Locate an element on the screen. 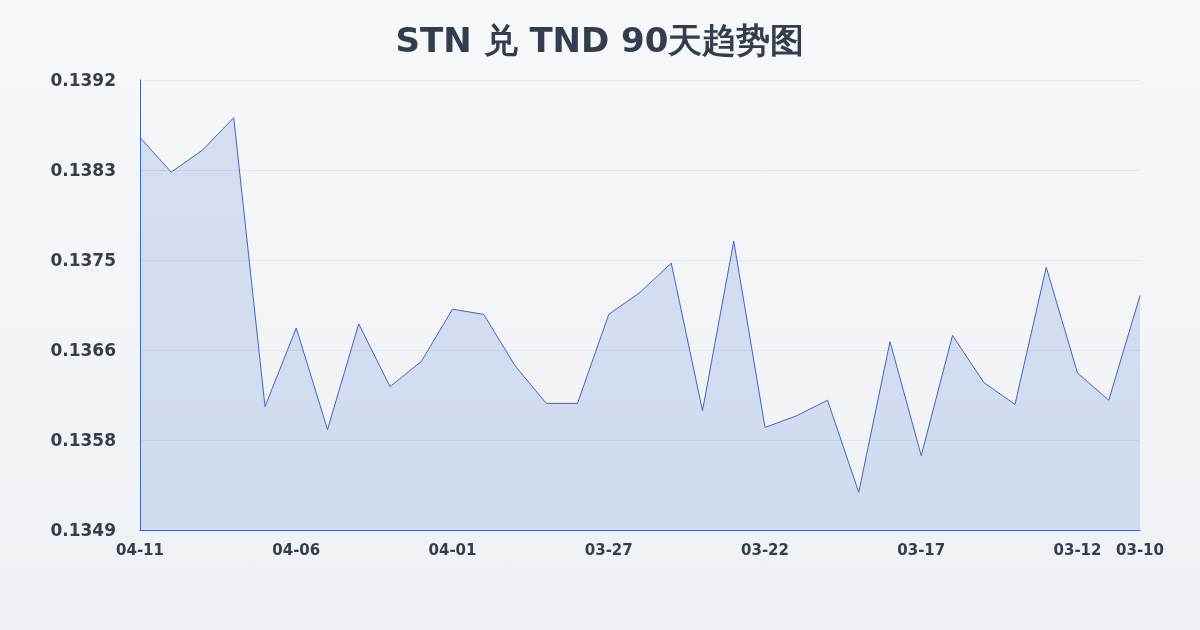 The height and width of the screenshot is (630, 1200). y-tick-label: 0.1375 is located at coordinates (83, 260).